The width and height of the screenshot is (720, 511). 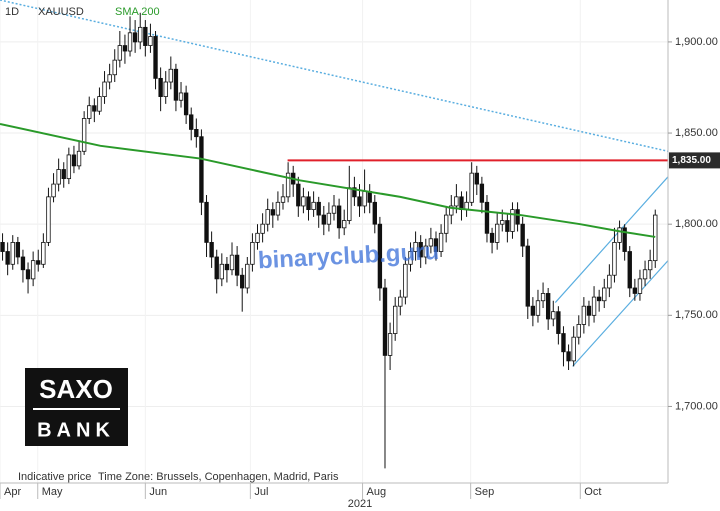 What do you see at coordinates (52, 492) in the screenshot?
I see `x-tick-label: May` at bounding box center [52, 492].